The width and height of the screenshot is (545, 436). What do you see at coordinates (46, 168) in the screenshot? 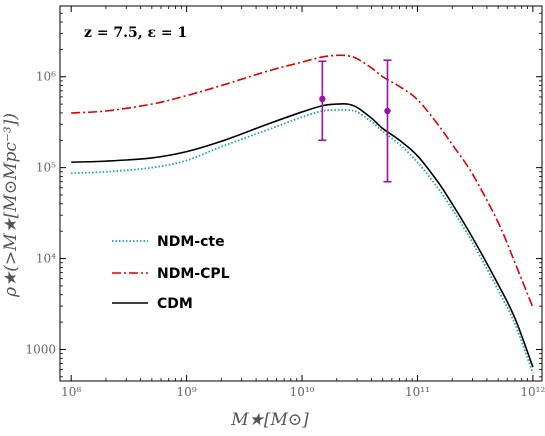
I see `y-tick-label: 10⁵` at bounding box center [46, 168].